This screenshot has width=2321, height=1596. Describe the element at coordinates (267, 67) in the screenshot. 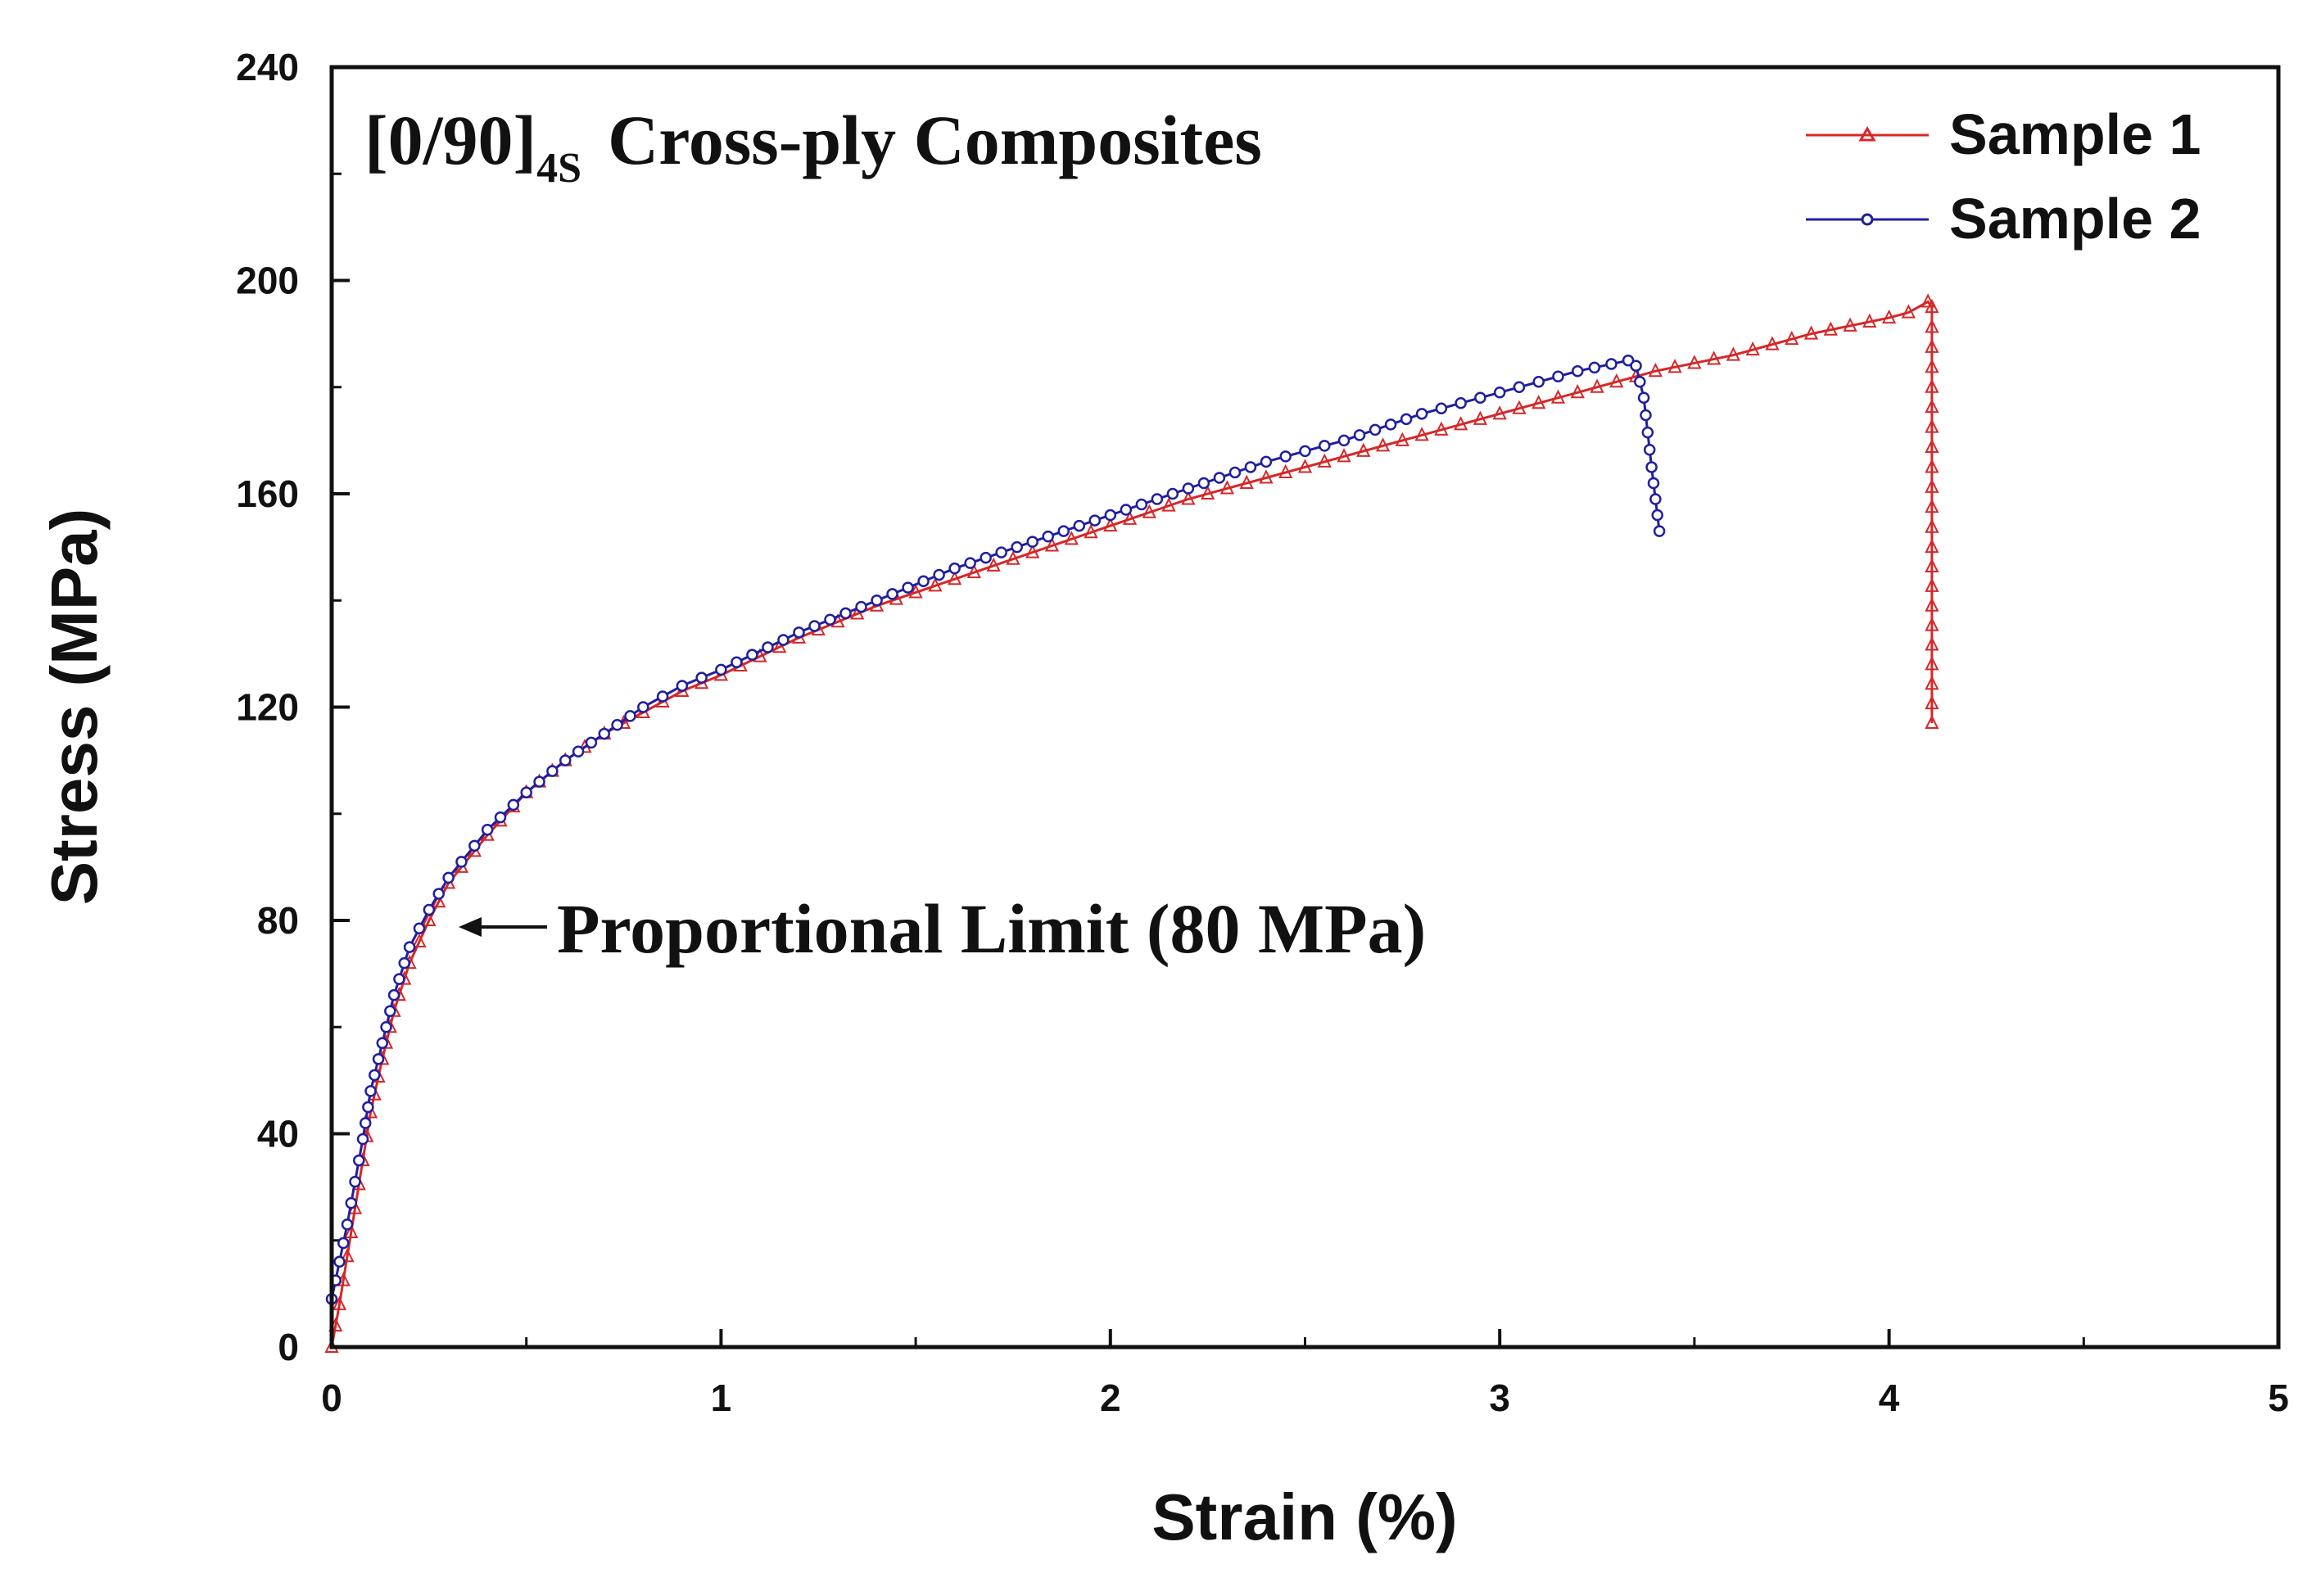

I see `y-tick-label: 240` at that location.